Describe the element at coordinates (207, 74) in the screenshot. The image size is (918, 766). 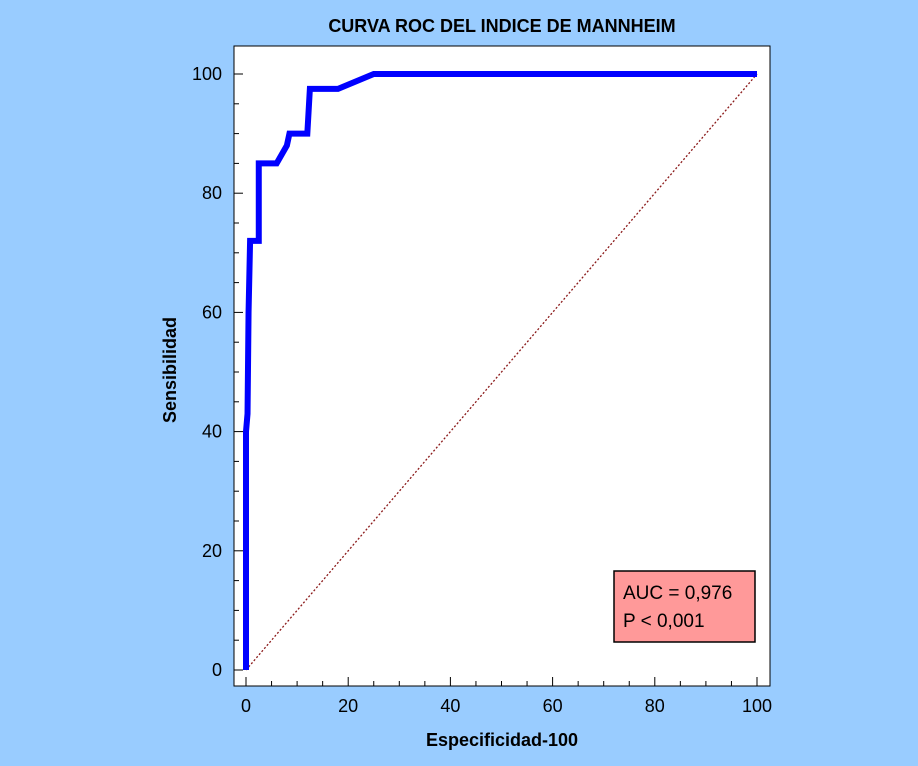
I see `y-tick-label: 100` at that location.